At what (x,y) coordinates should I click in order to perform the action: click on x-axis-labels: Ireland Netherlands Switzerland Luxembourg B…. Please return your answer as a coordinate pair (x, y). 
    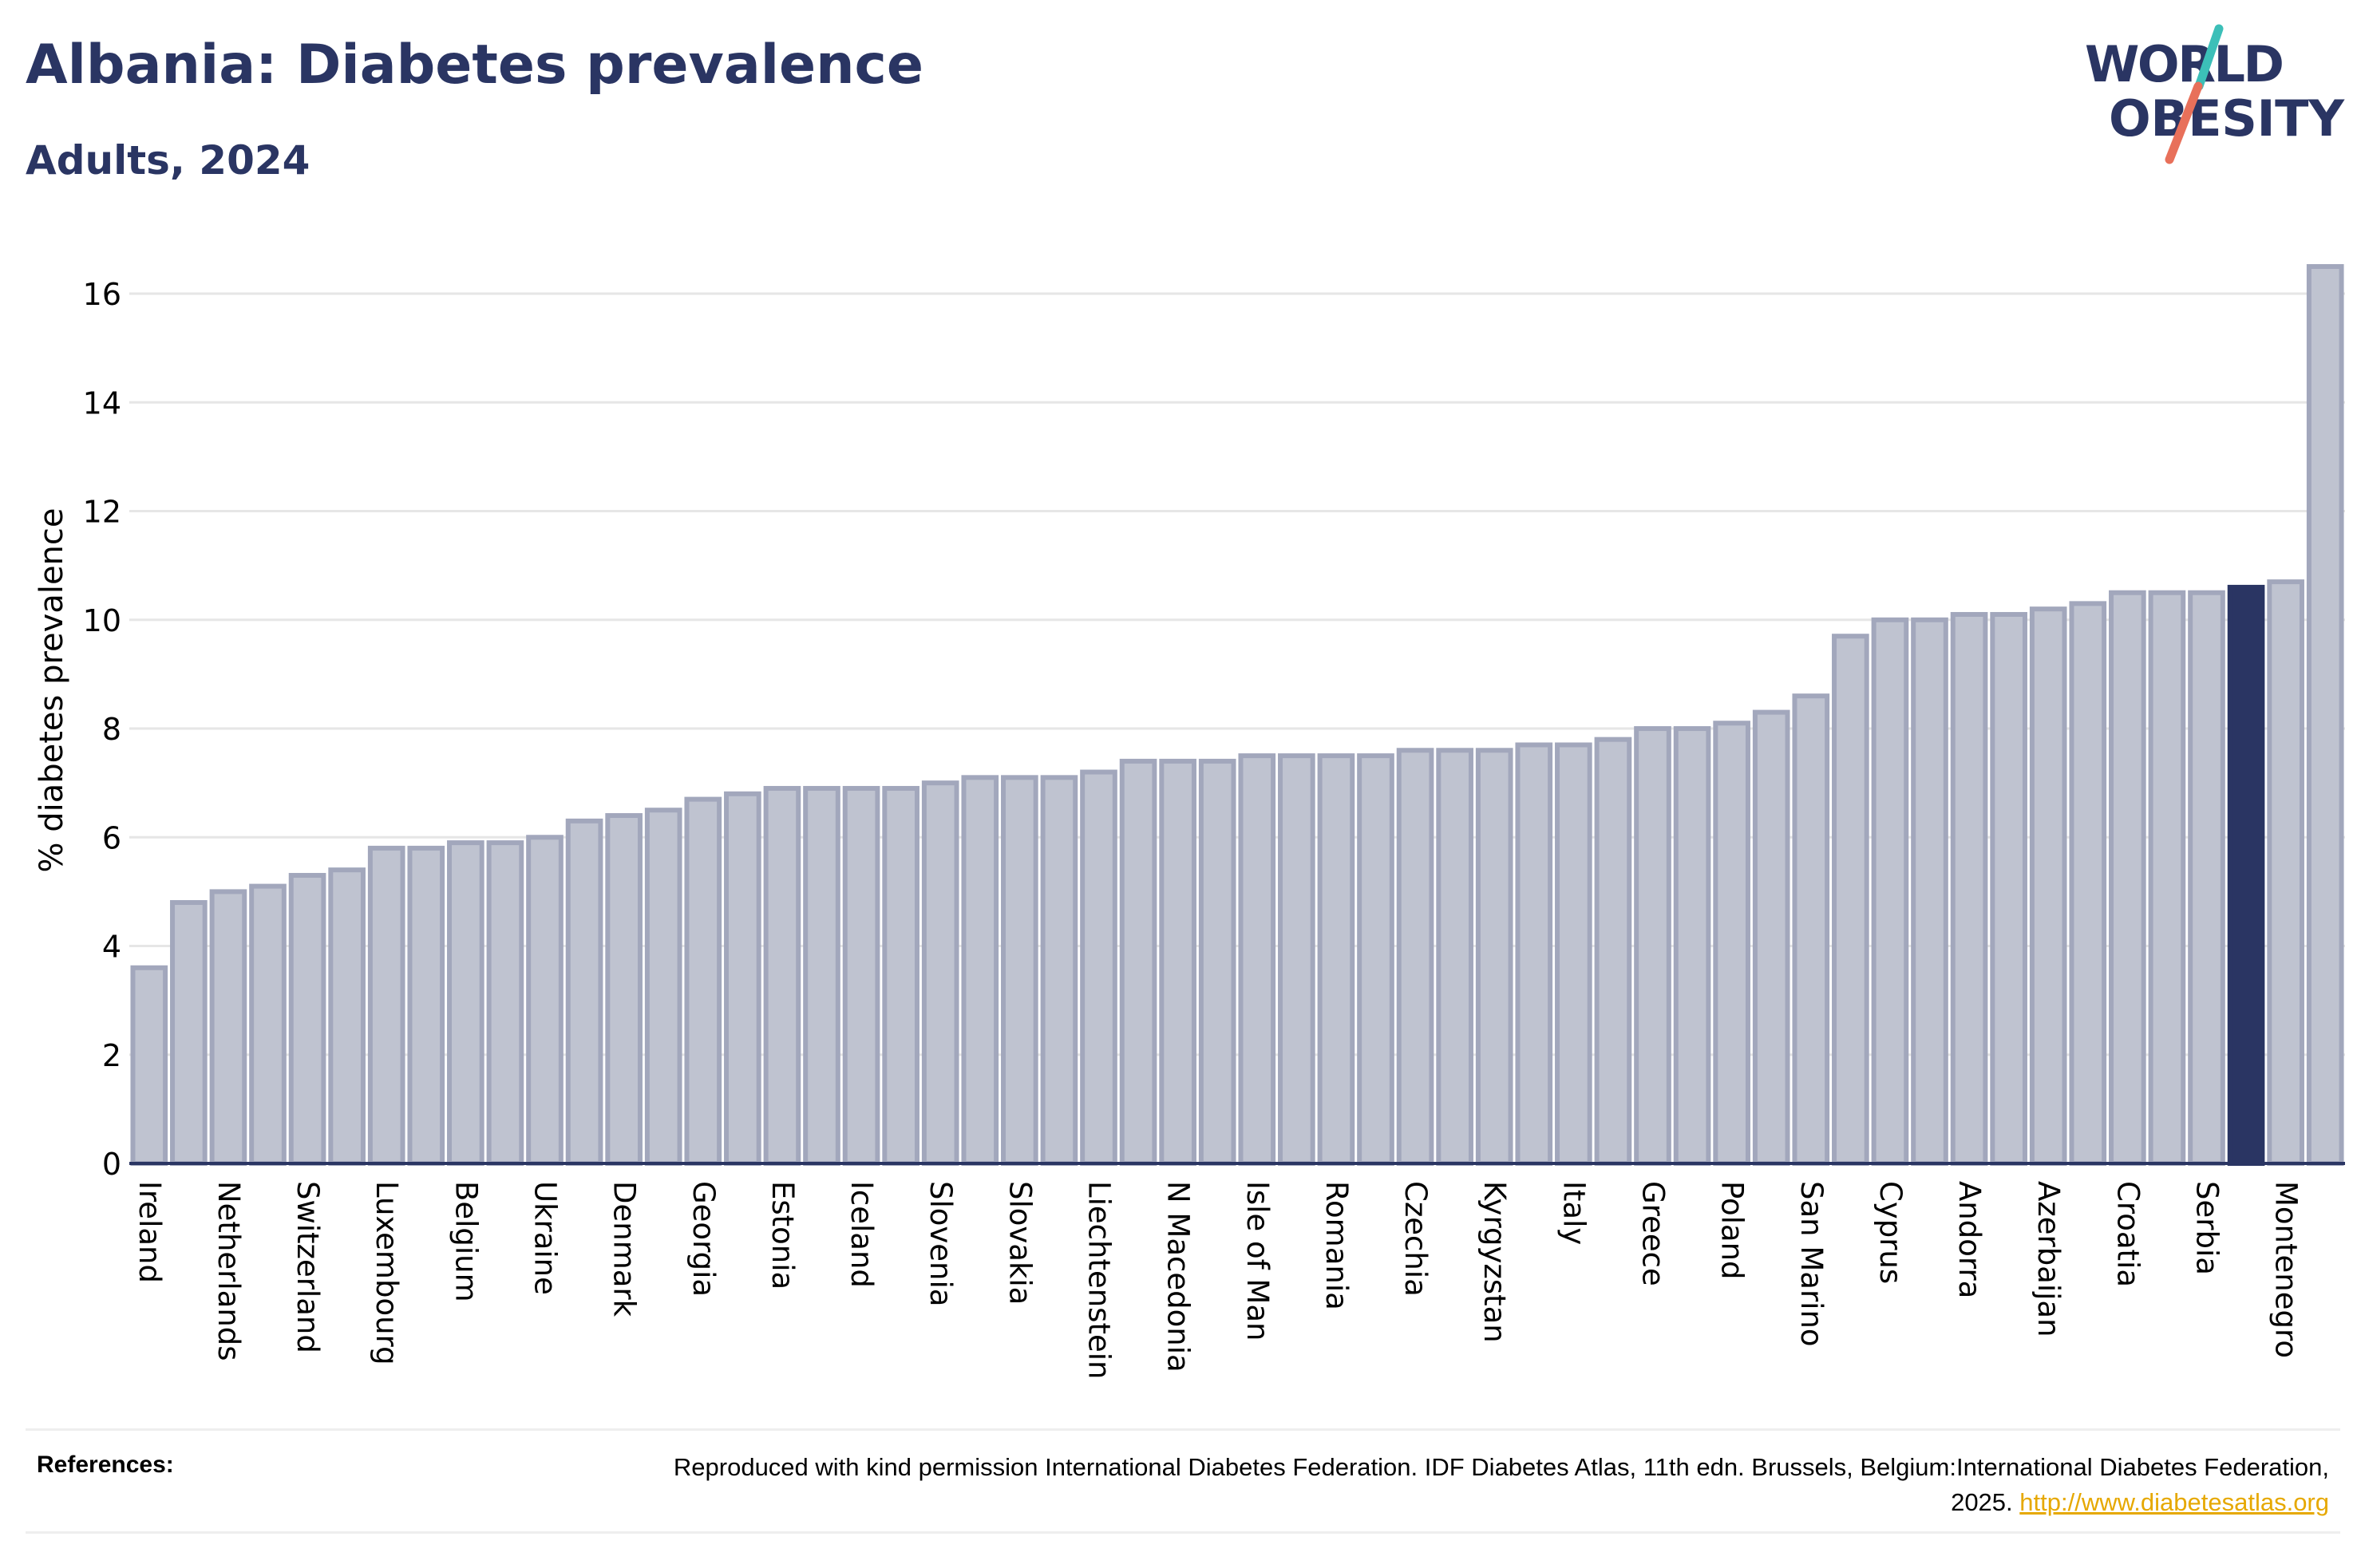
    Looking at the image, I should click on (1218, 1280).